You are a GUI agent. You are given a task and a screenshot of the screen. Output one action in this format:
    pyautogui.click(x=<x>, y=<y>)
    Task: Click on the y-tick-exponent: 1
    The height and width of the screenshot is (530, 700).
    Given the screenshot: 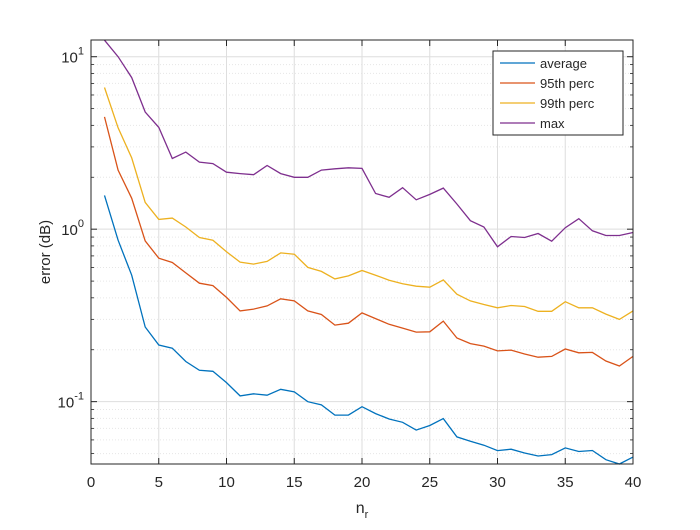 What is the action you would take?
    pyautogui.click(x=81, y=52)
    